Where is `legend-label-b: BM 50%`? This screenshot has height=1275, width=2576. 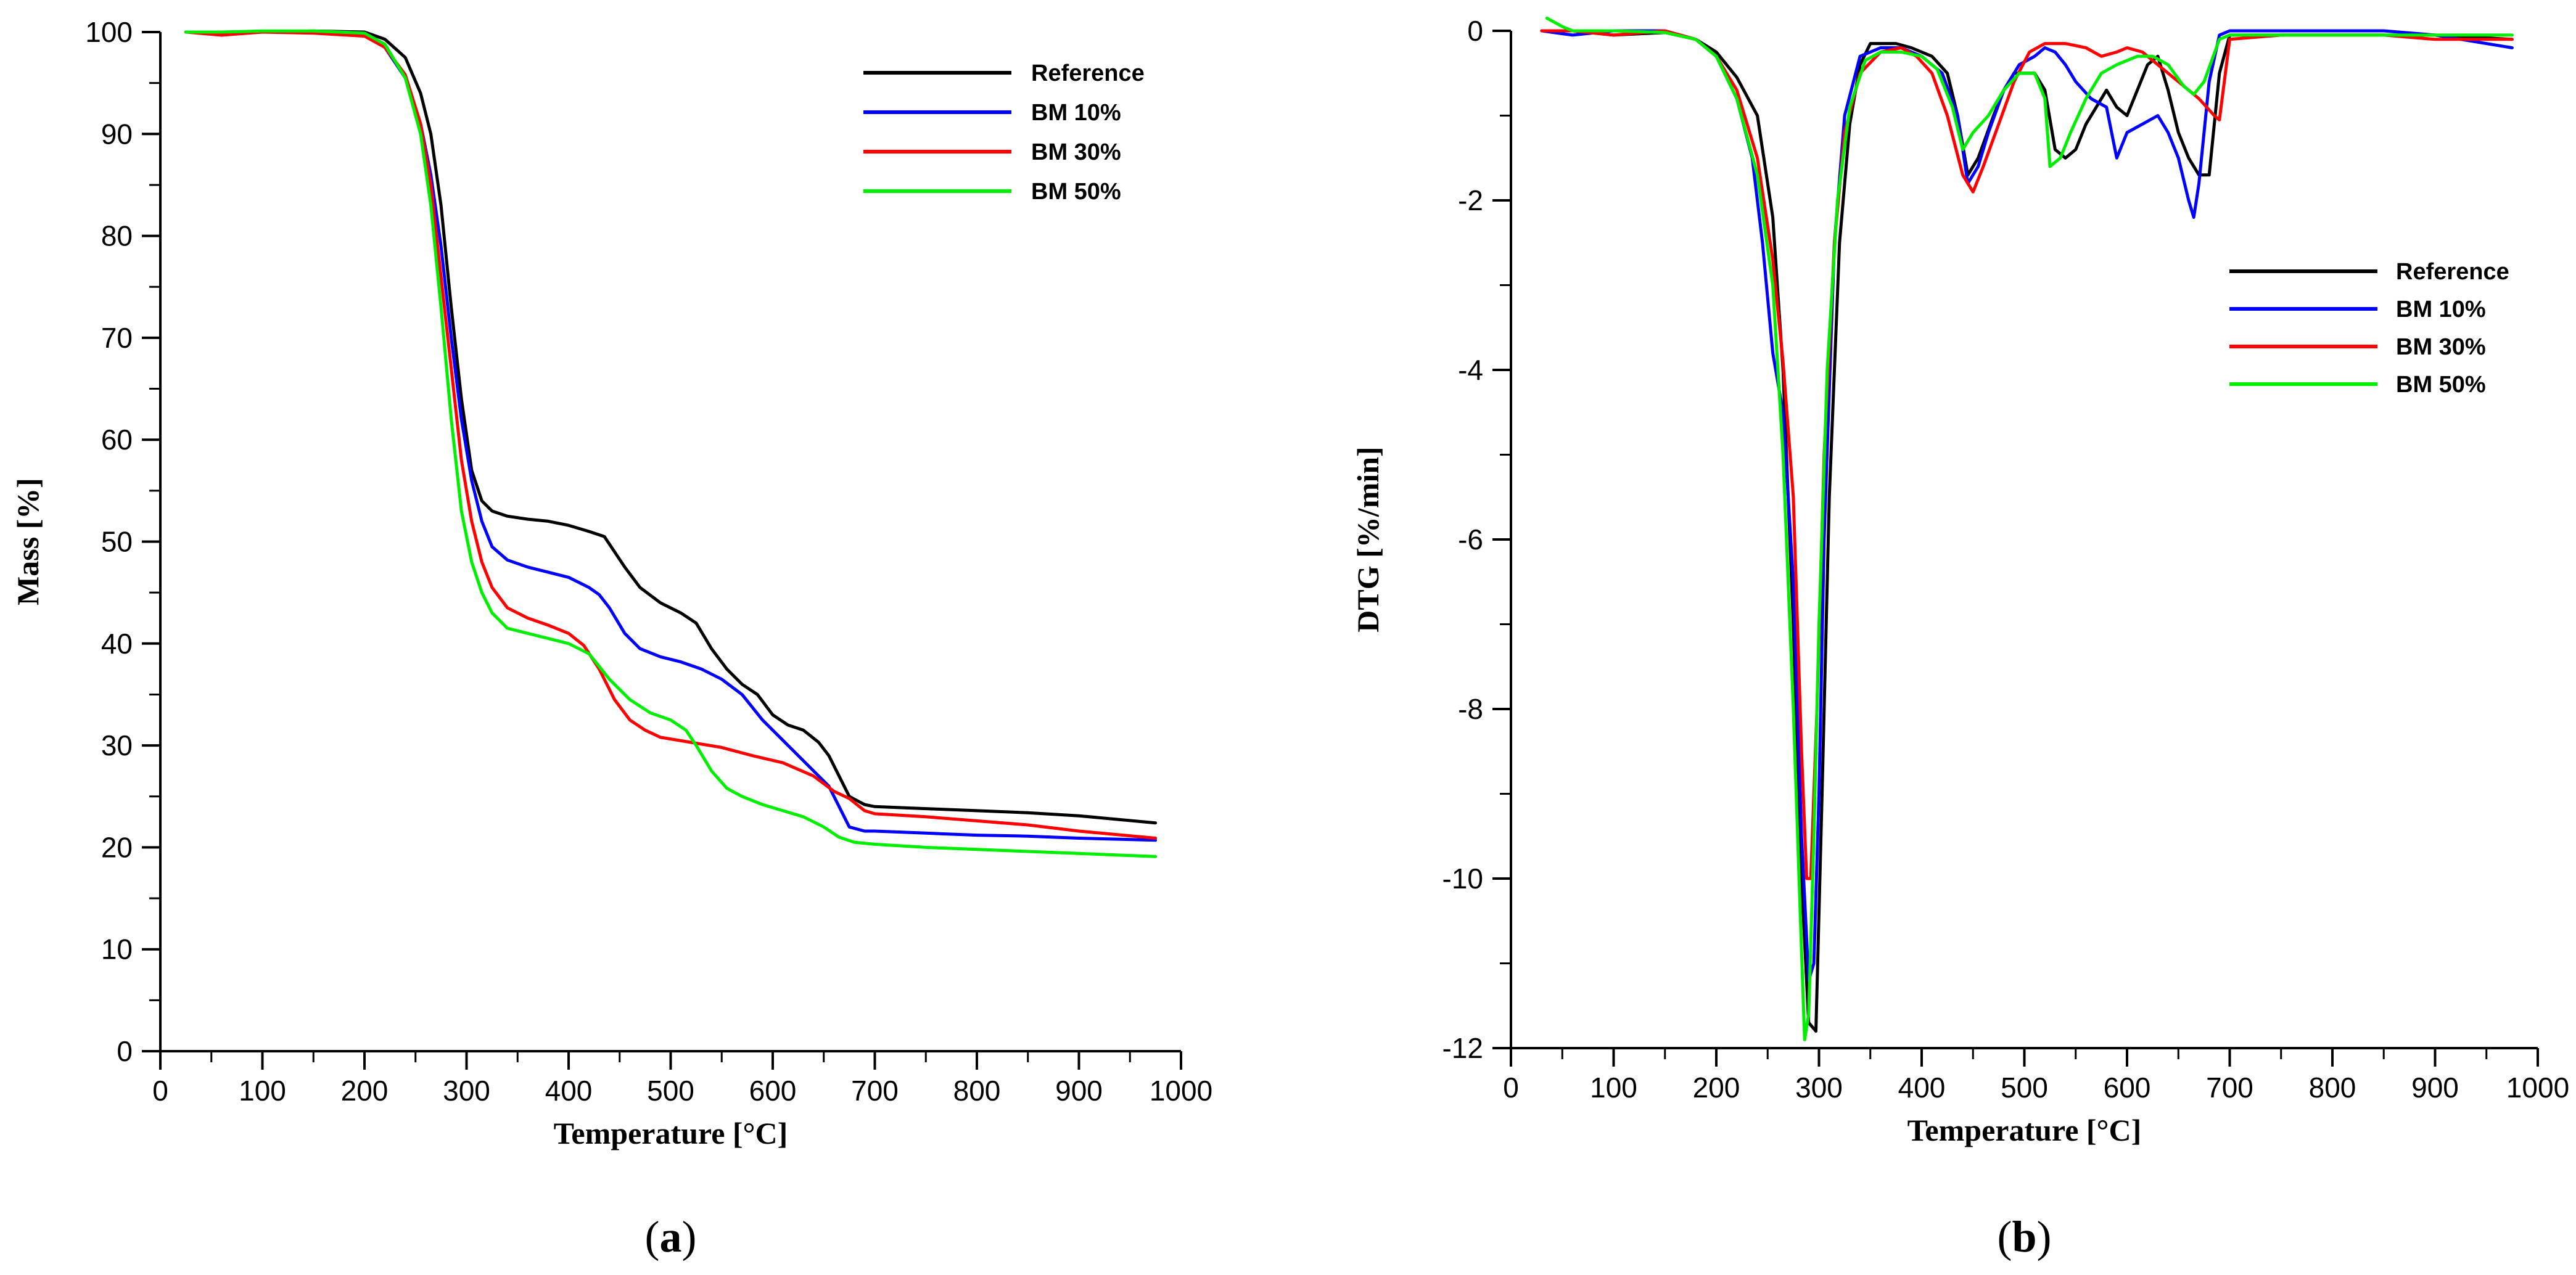
legend-label-b: BM 50% is located at coordinates (2441, 385).